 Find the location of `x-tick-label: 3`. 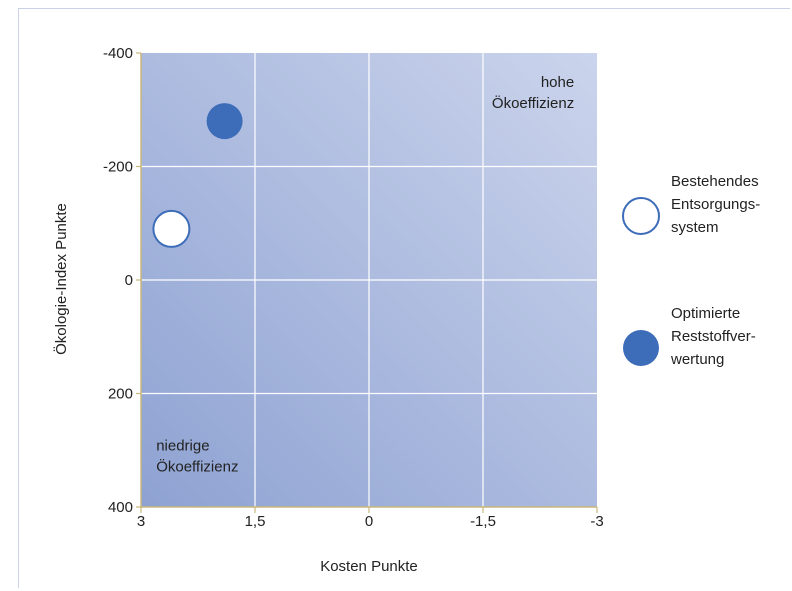

x-tick-label: 3 is located at coordinates (141, 521).